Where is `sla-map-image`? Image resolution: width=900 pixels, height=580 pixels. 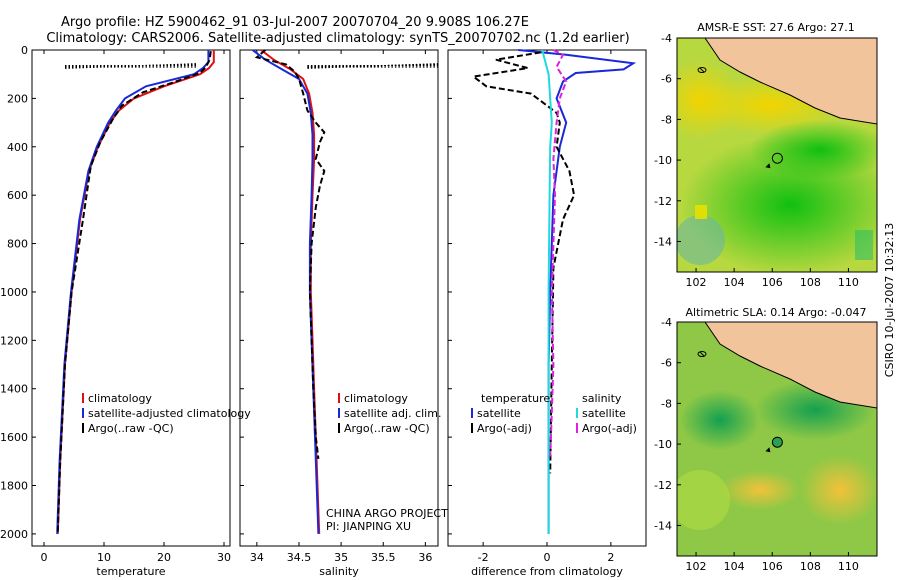
sla-map-image is located at coordinates (777, 439).